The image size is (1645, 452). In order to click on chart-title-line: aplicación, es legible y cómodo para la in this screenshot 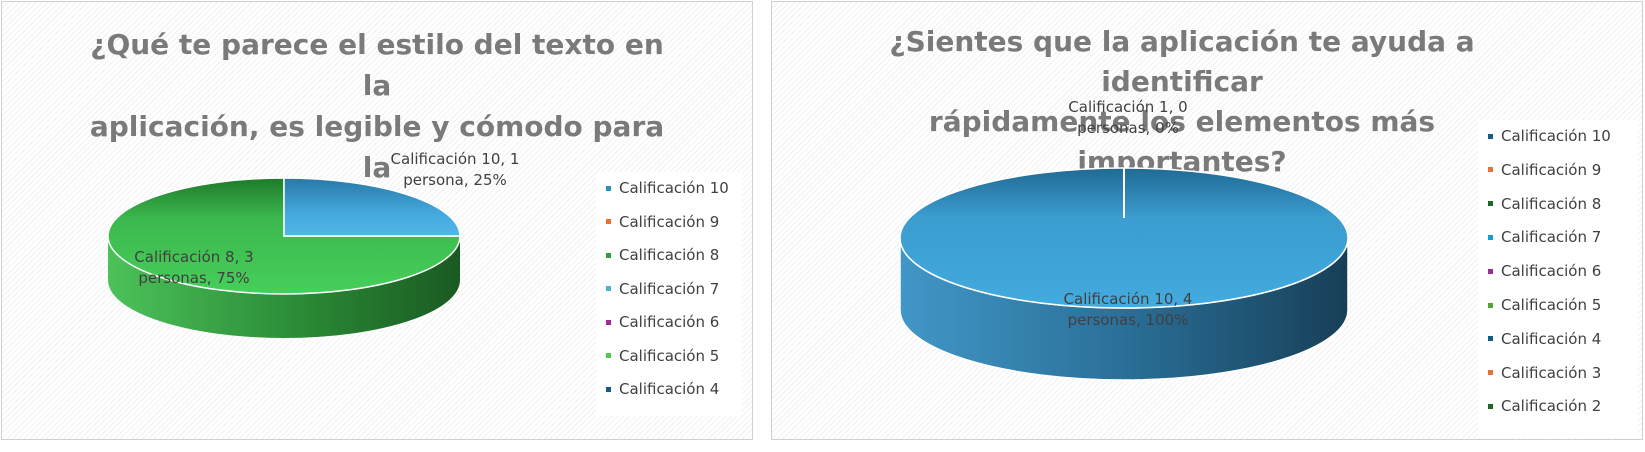, I will do `click(377, 147)`.